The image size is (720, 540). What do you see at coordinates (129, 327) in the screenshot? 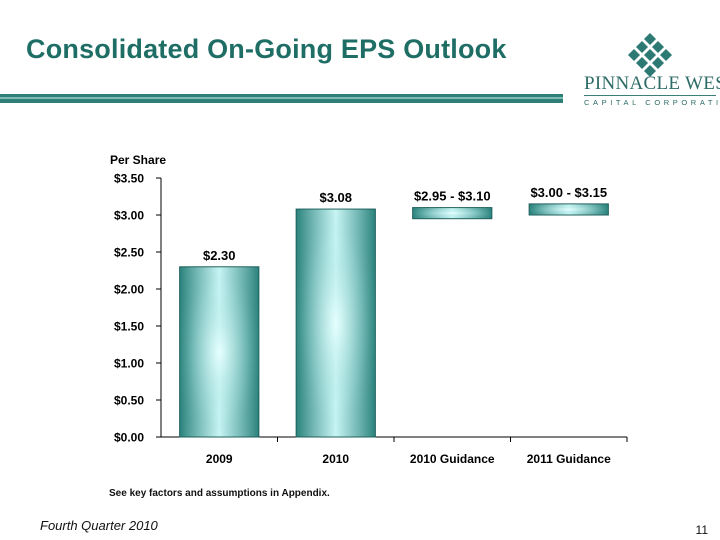
I see `y-tick-label: $1.50` at bounding box center [129, 327].